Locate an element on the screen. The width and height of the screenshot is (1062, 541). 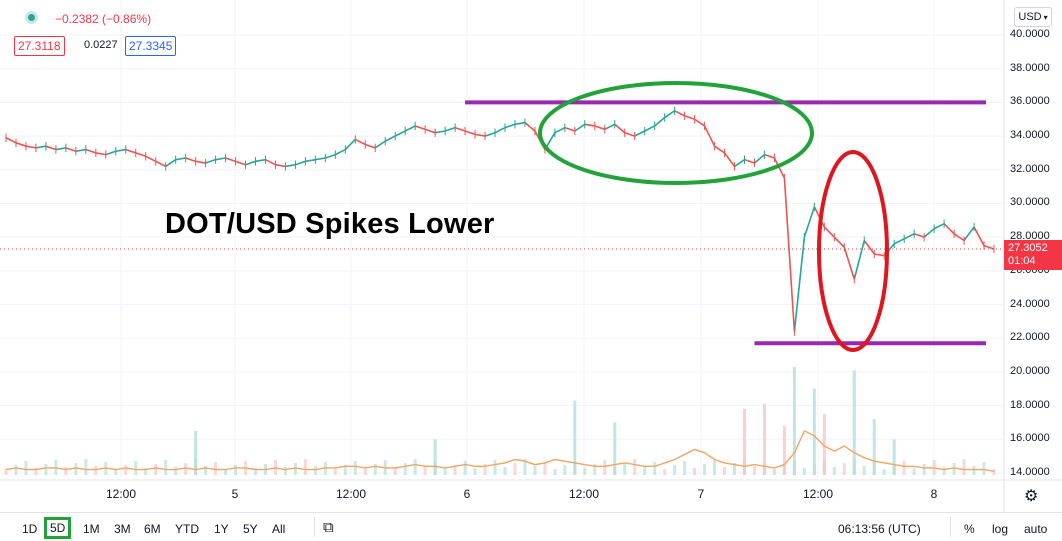
y-axis-tick-label: 38.0000 is located at coordinates (1030, 67).